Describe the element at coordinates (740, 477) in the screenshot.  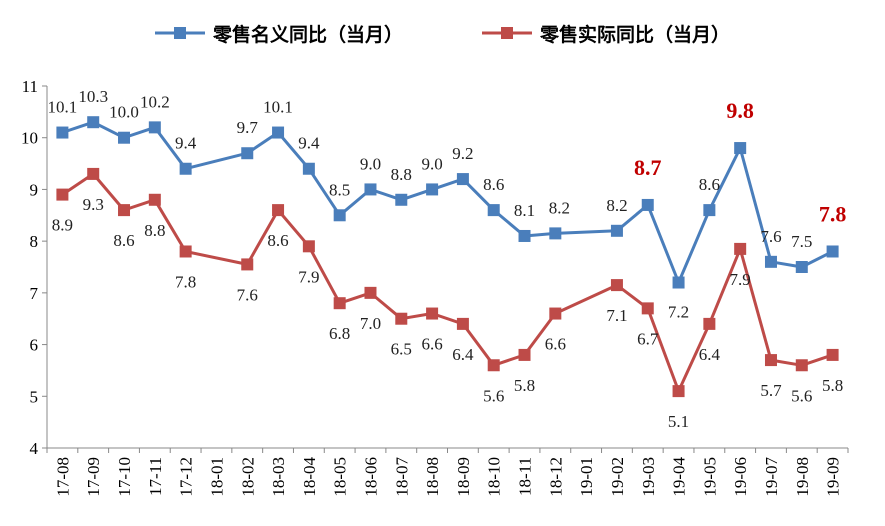
I see `x-tick-label: 19-06` at that location.